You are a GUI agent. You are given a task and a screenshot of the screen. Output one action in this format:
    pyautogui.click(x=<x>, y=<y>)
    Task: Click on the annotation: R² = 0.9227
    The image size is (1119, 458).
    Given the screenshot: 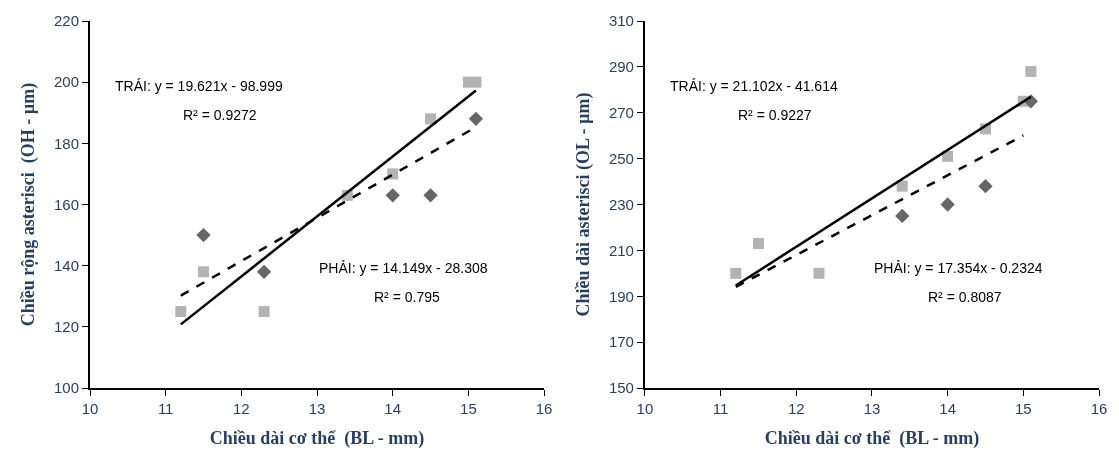 What is the action you would take?
    pyautogui.click(x=775, y=115)
    